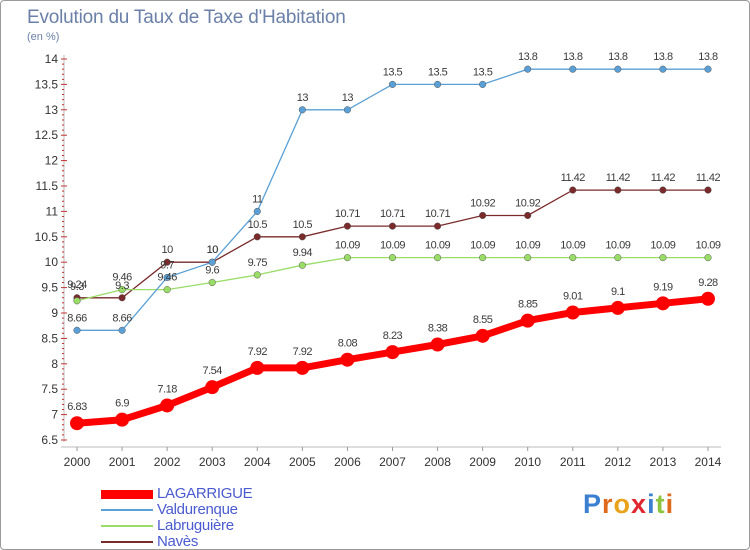  What do you see at coordinates (77, 462) in the screenshot?
I see `x-tick-label: 2000` at bounding box center [77, 462].